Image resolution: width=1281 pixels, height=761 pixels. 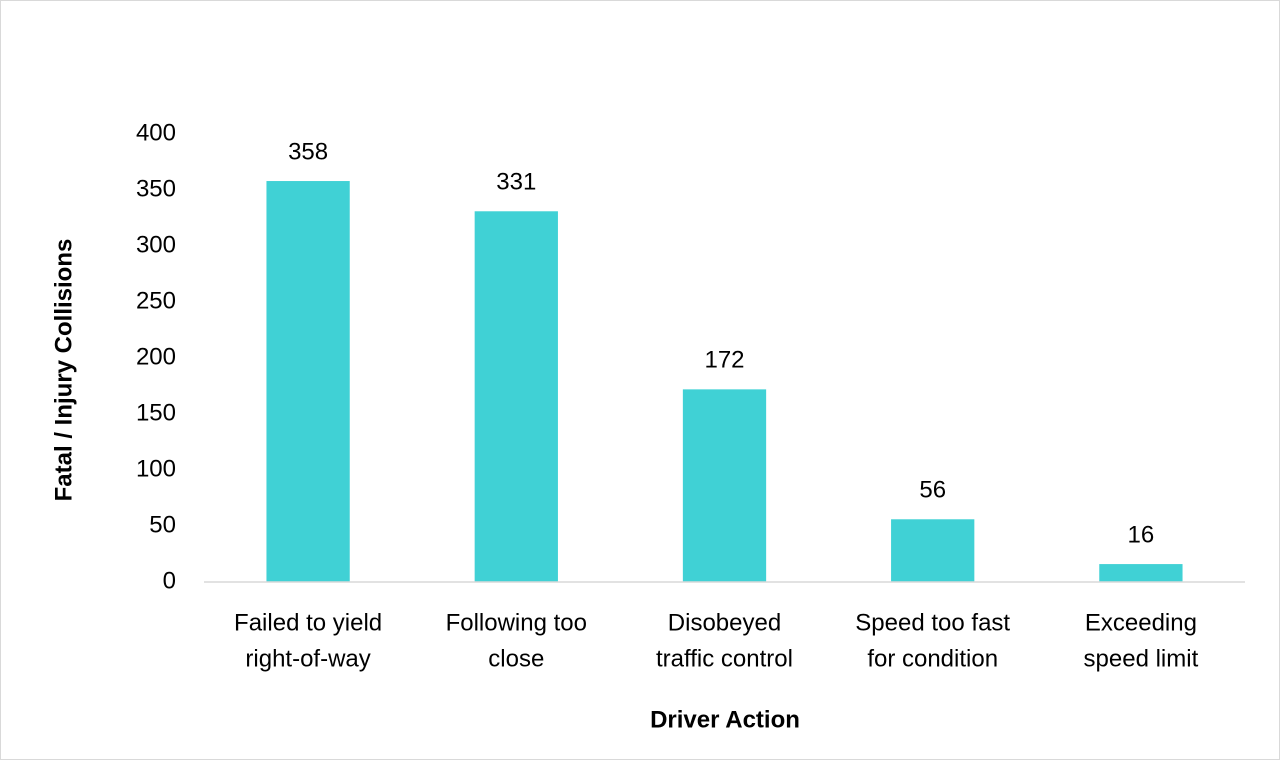 I want to click on data-label: 56, so click(x=932, y=490).